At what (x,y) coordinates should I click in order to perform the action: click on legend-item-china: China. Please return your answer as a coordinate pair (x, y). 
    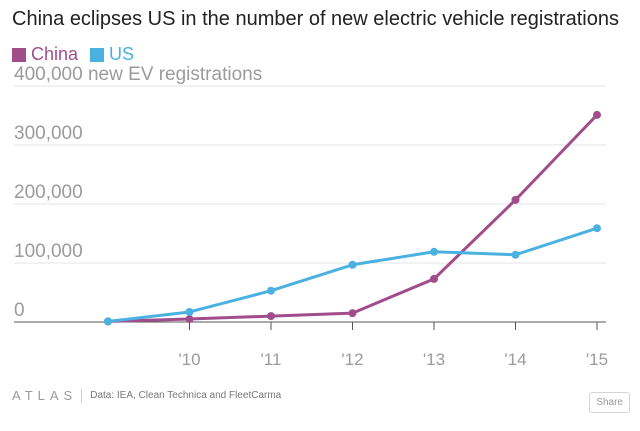
    Looking at the image, I should click on (45, 54).